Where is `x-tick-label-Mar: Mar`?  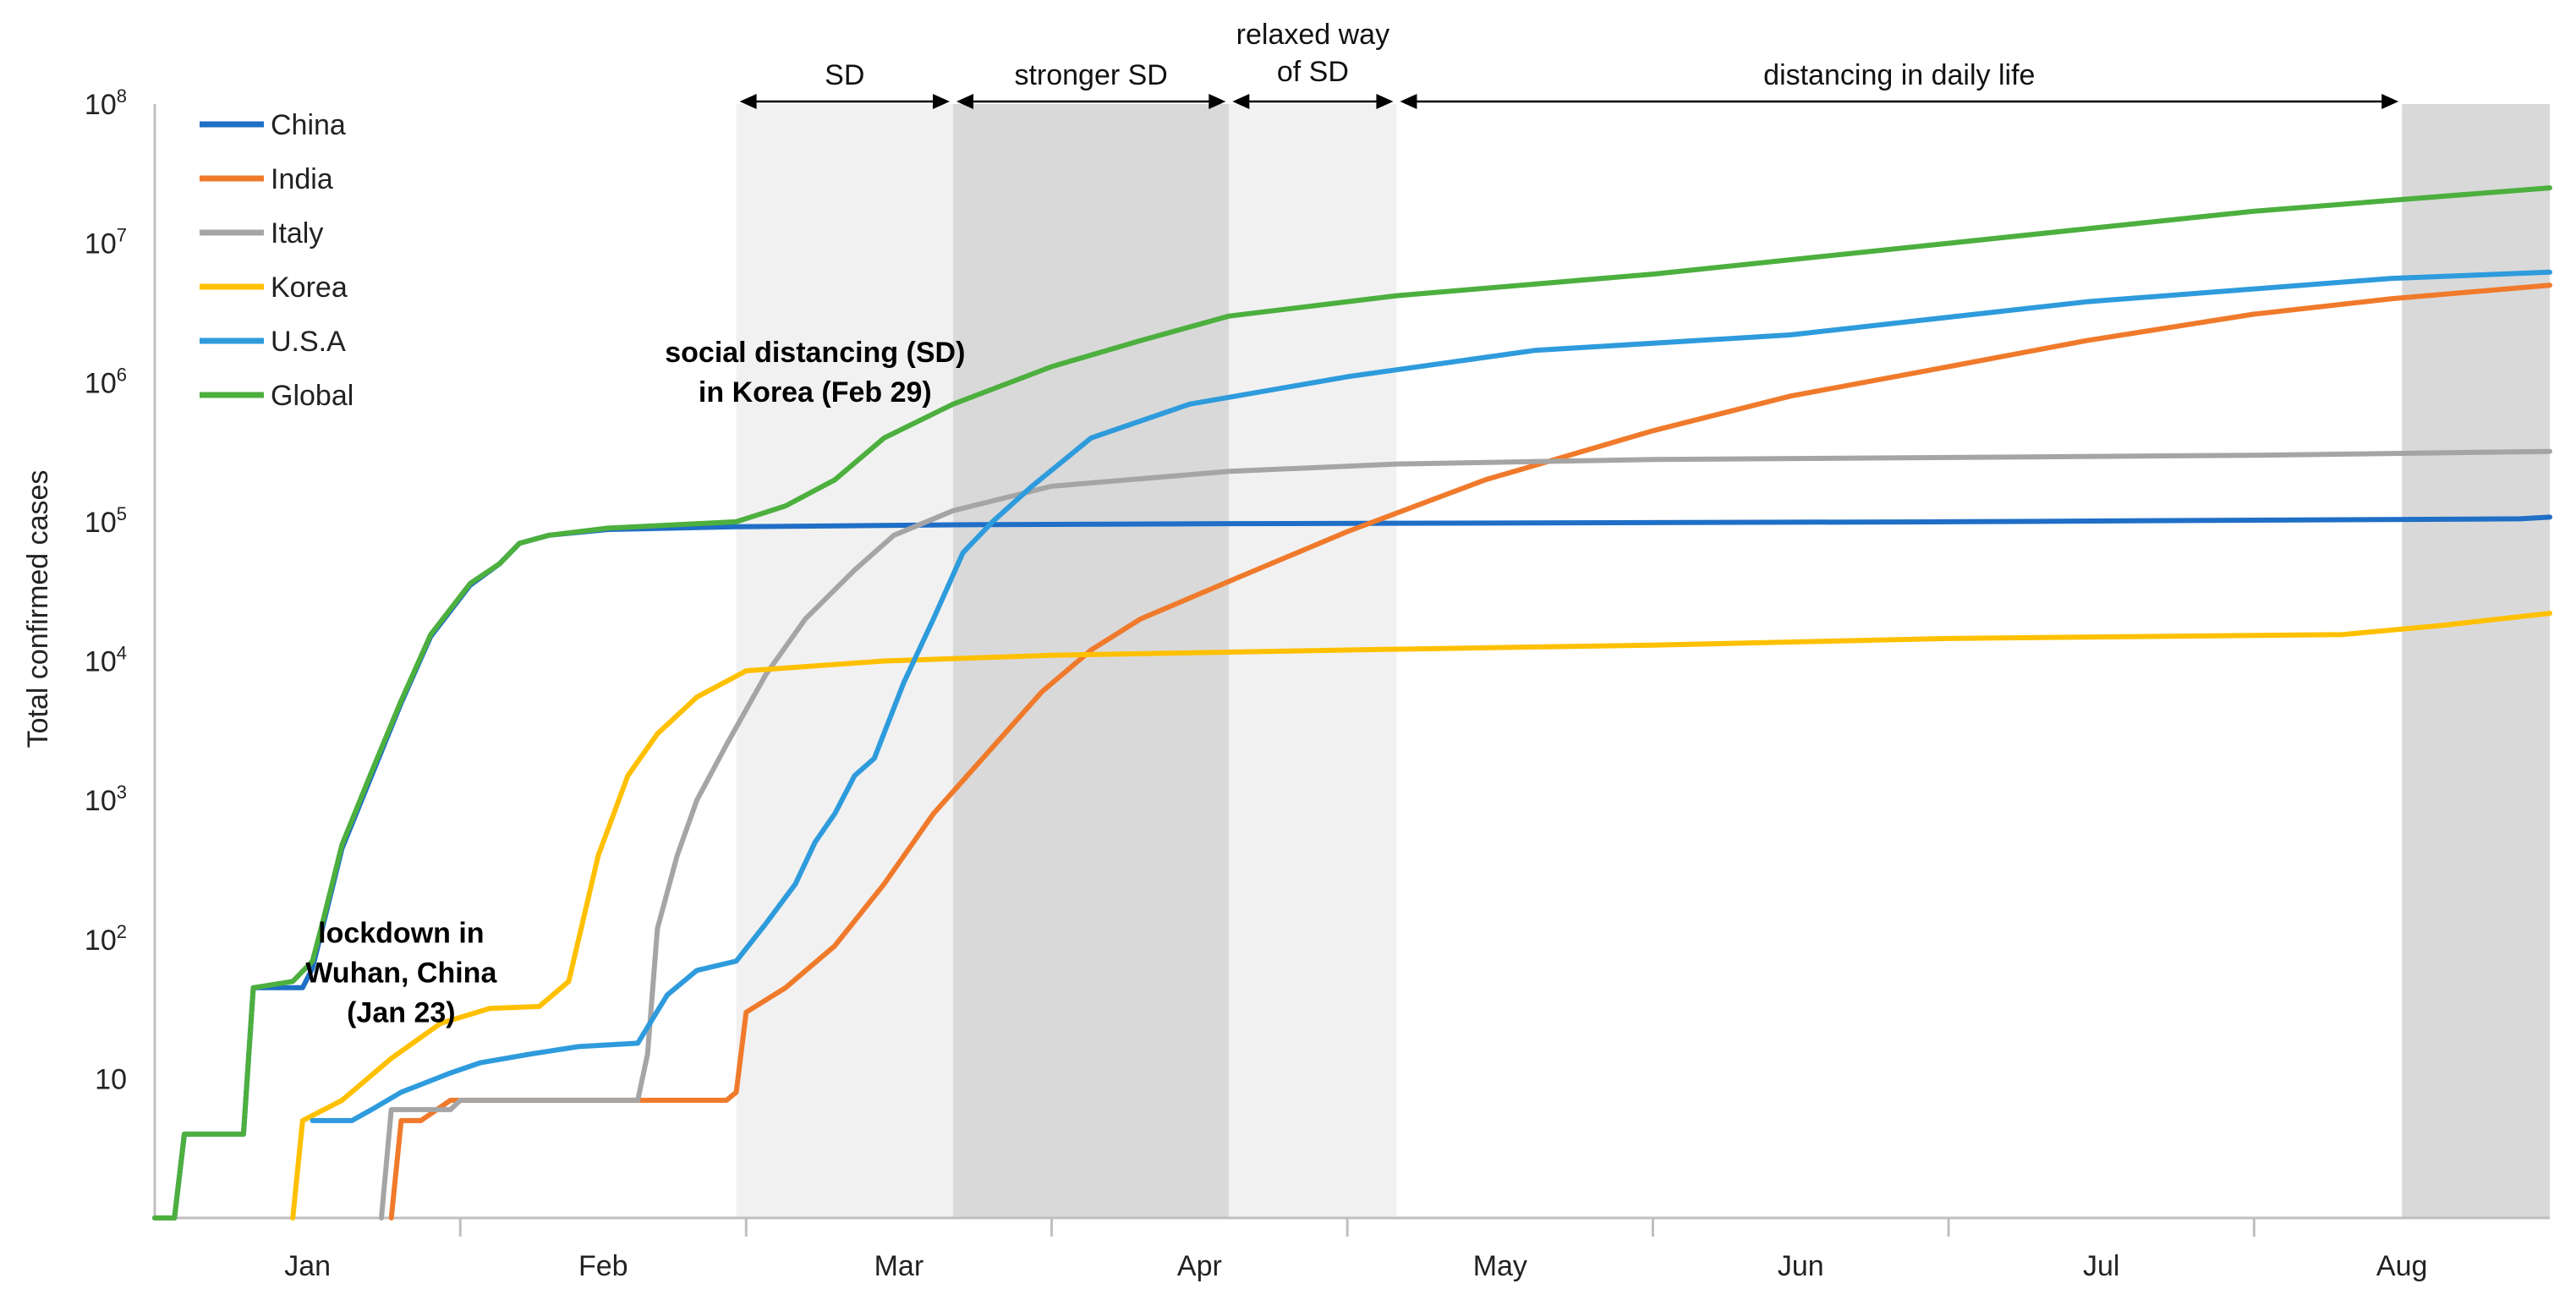
x-tick-label-Mar: Mar is located at coordinates (899, 1266).